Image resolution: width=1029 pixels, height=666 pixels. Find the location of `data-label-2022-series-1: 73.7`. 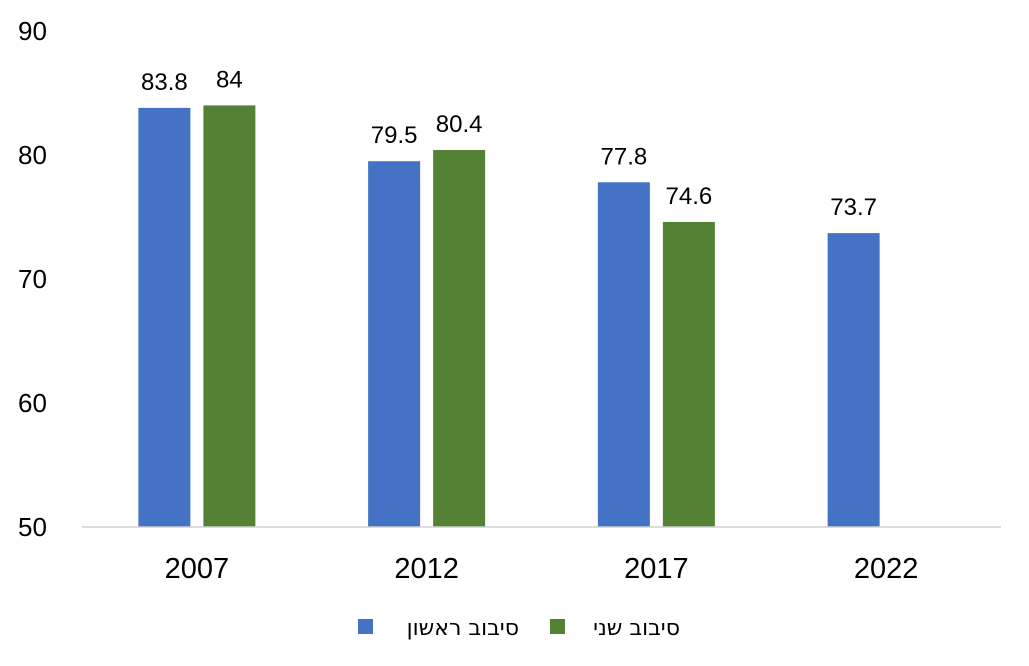

data-label-2022-series-1: 73.7 is located at coordinates (853, 207).